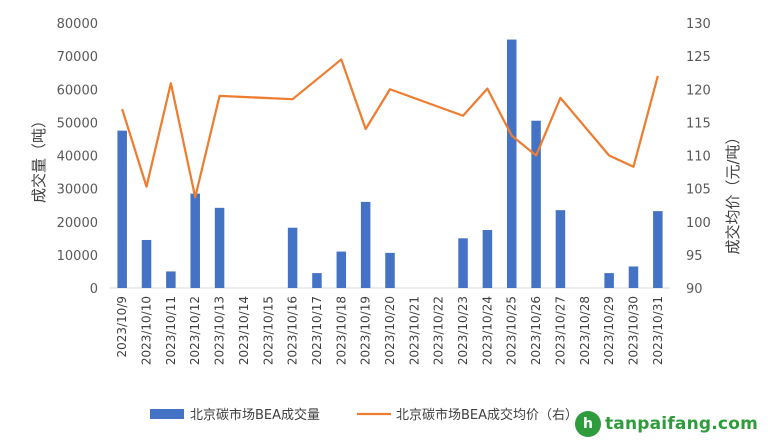  I want to click on legend-line-label: 北京碳市场BEA成交均价（右）, so click(487, 415).